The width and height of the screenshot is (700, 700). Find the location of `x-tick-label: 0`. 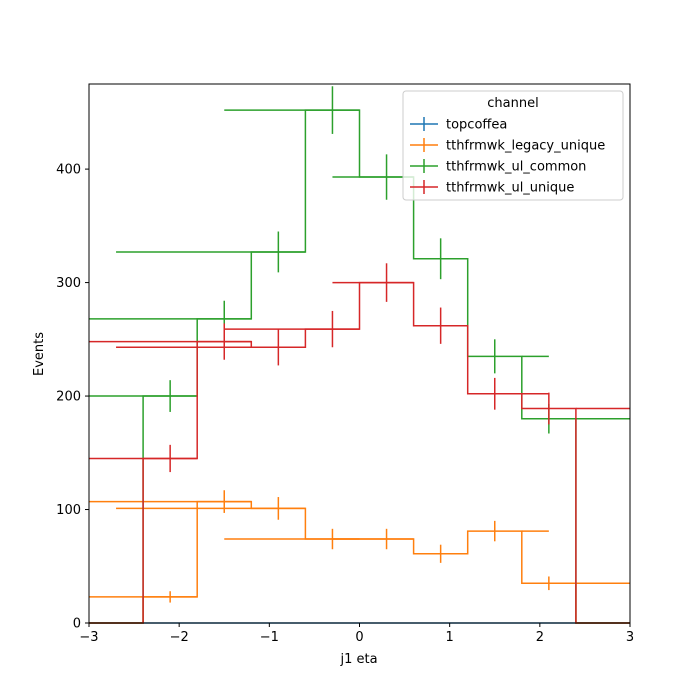

x-tick-label: 0 is located at coordinates (359, 637).